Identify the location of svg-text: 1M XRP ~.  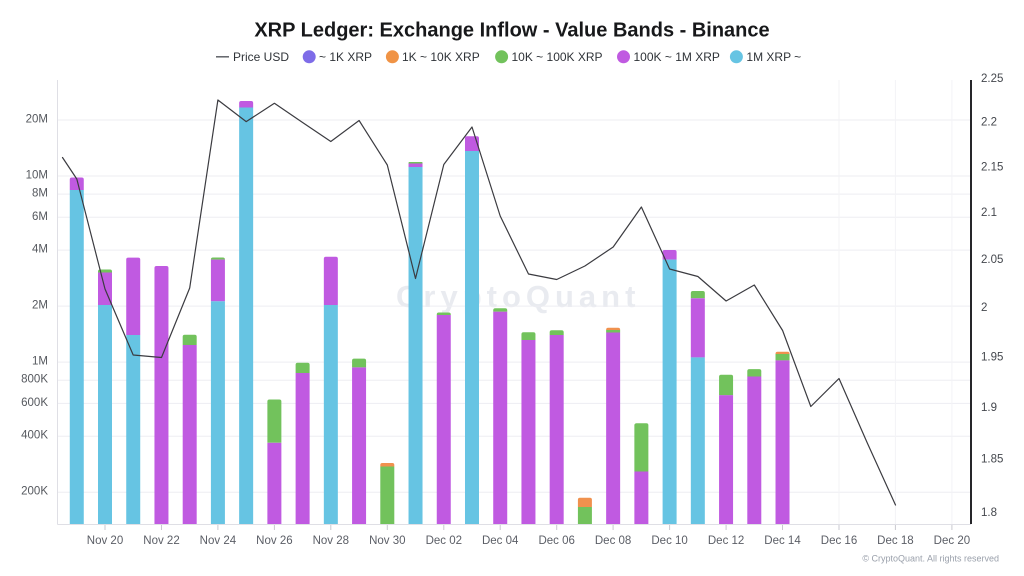
(773, 57).